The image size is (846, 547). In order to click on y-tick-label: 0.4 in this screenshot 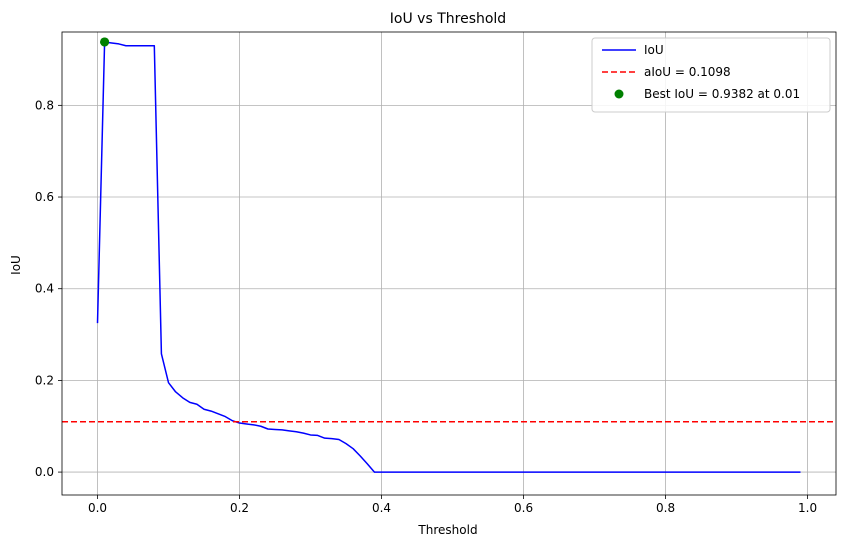, I will do `click(44, 289)`.